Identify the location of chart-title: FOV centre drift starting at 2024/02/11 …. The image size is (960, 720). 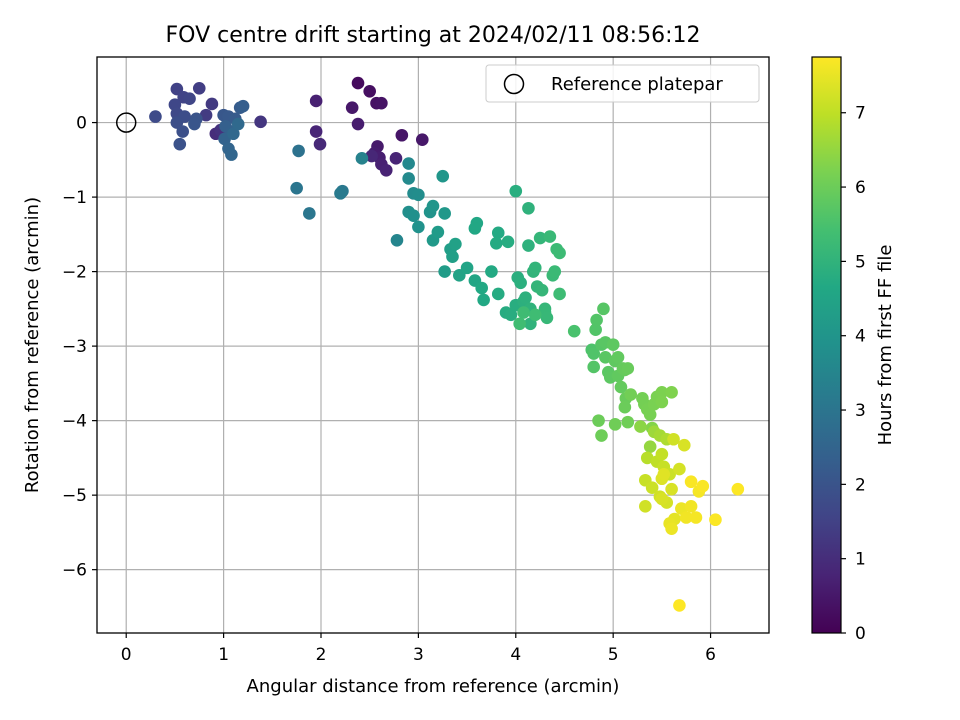
(433, 35).